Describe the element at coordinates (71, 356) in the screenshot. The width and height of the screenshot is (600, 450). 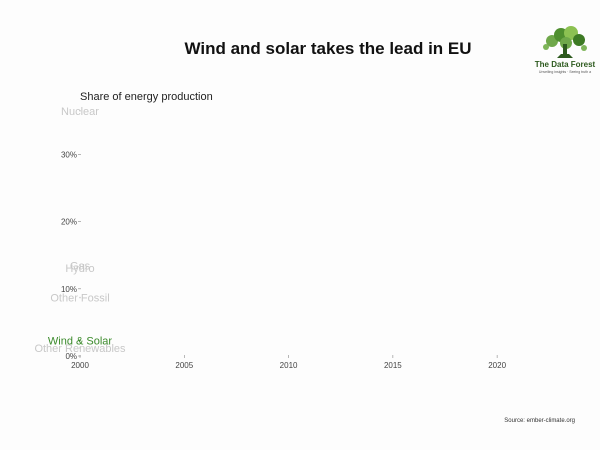
I see `y-tick-label: 0%` at that location.